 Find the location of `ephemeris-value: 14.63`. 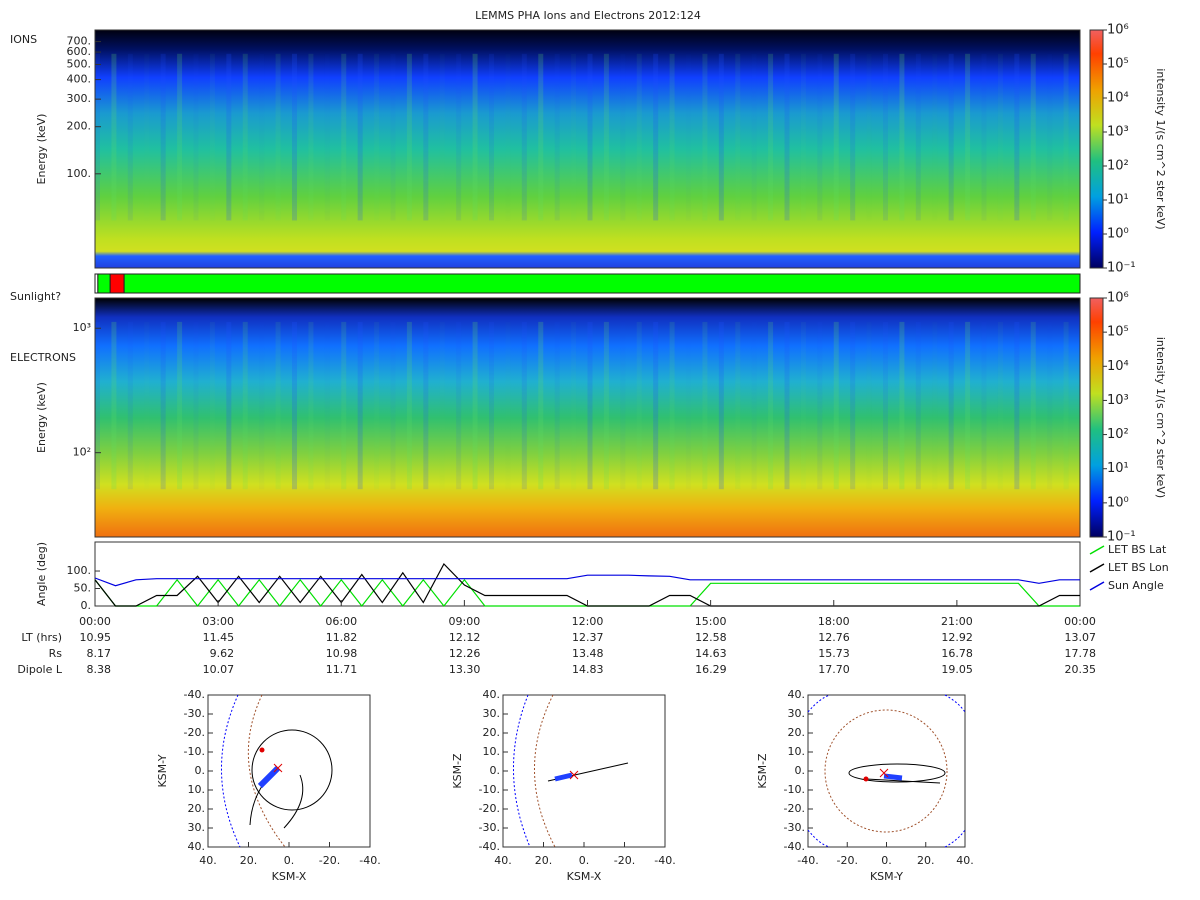

ephemeris-value: 14.63 is located at coordinates (711, 653).